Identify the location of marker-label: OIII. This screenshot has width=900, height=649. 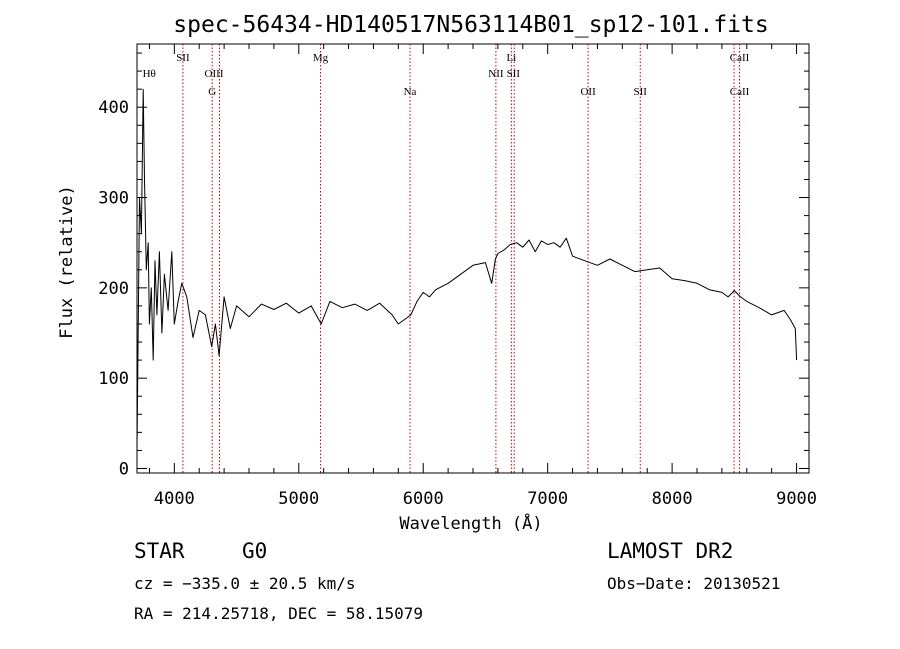
(214, 74).